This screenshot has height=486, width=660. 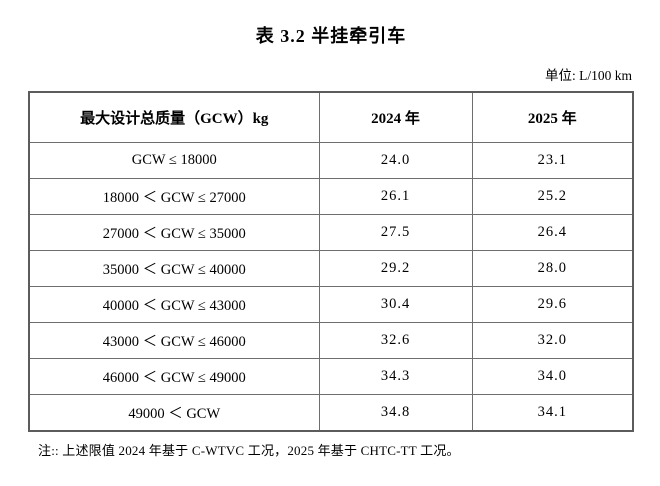 I want to click on value-2025-cell: 23.1, so click(x=552, y=160).